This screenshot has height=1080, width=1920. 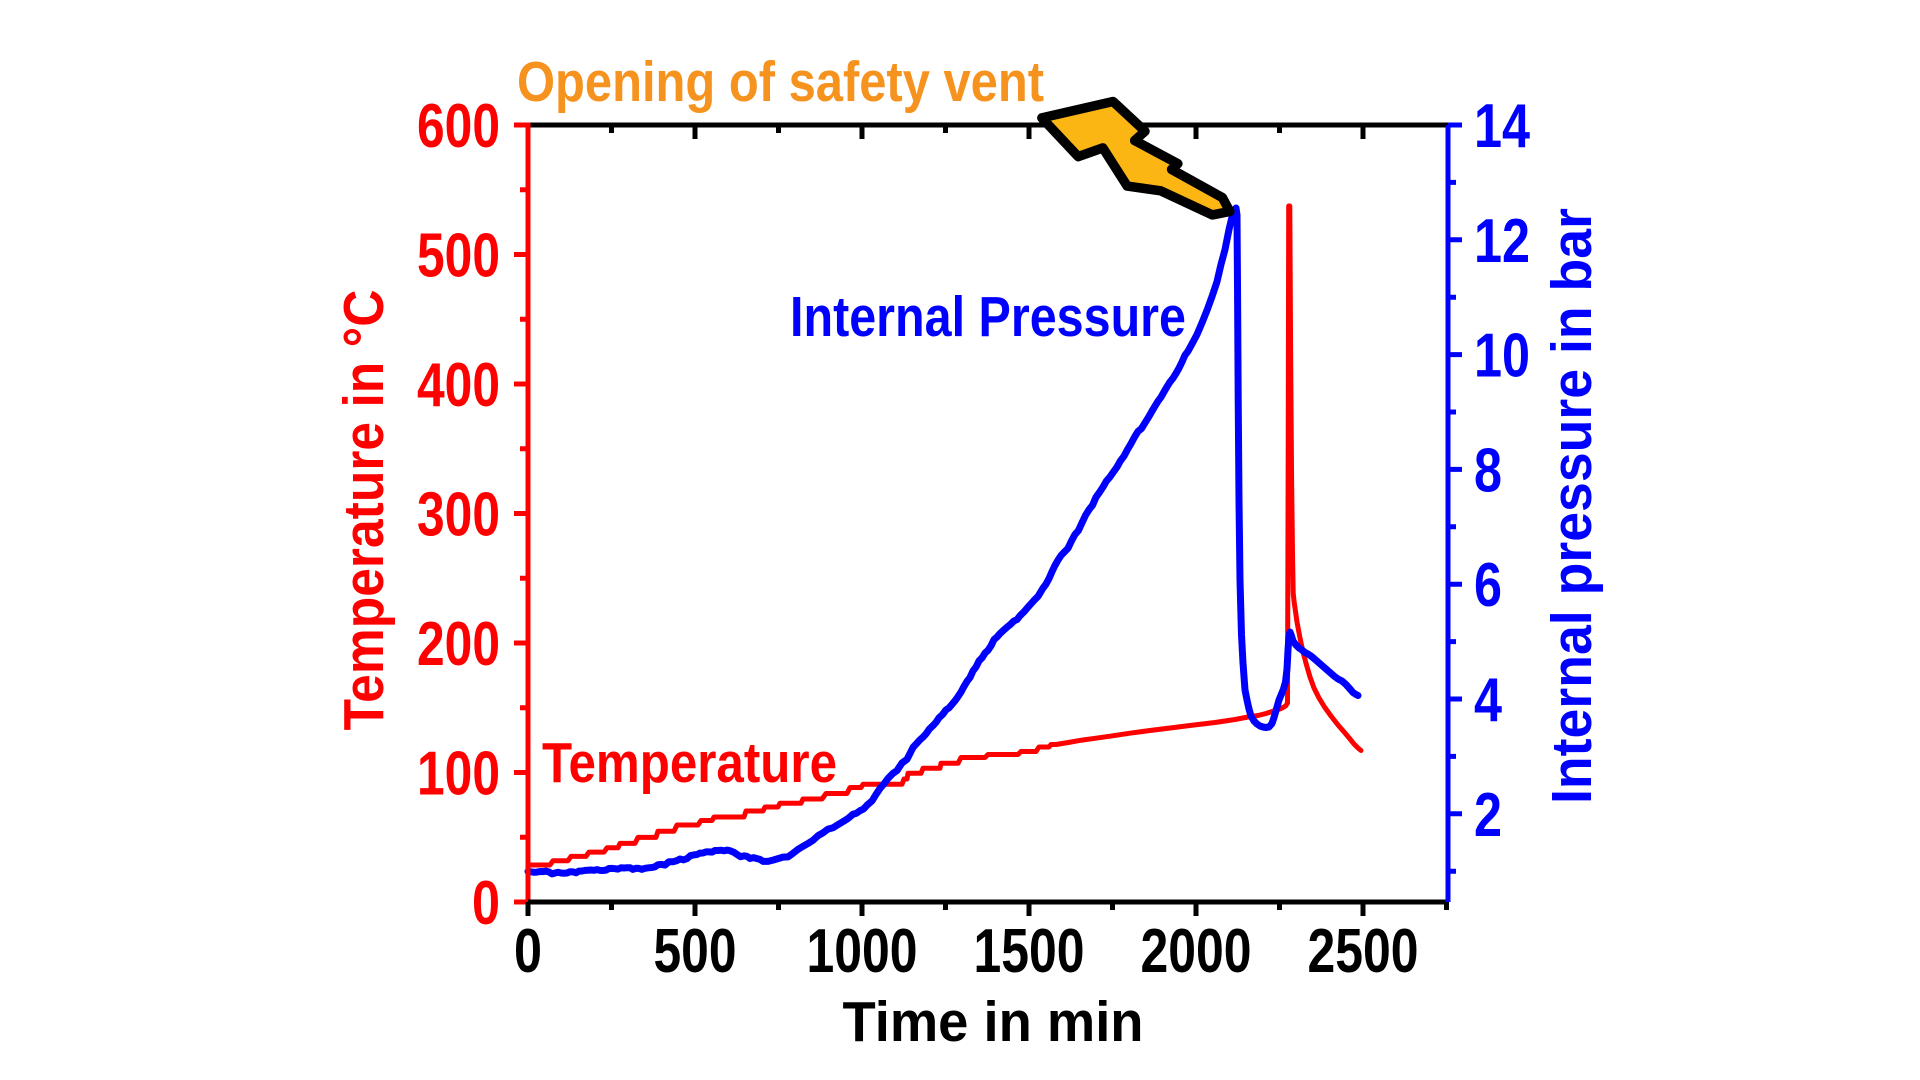 What do you see at coordinates (1196, 951) in the screenshot?
I see `svg-text: 2000` at bounding box center [1196, 951].